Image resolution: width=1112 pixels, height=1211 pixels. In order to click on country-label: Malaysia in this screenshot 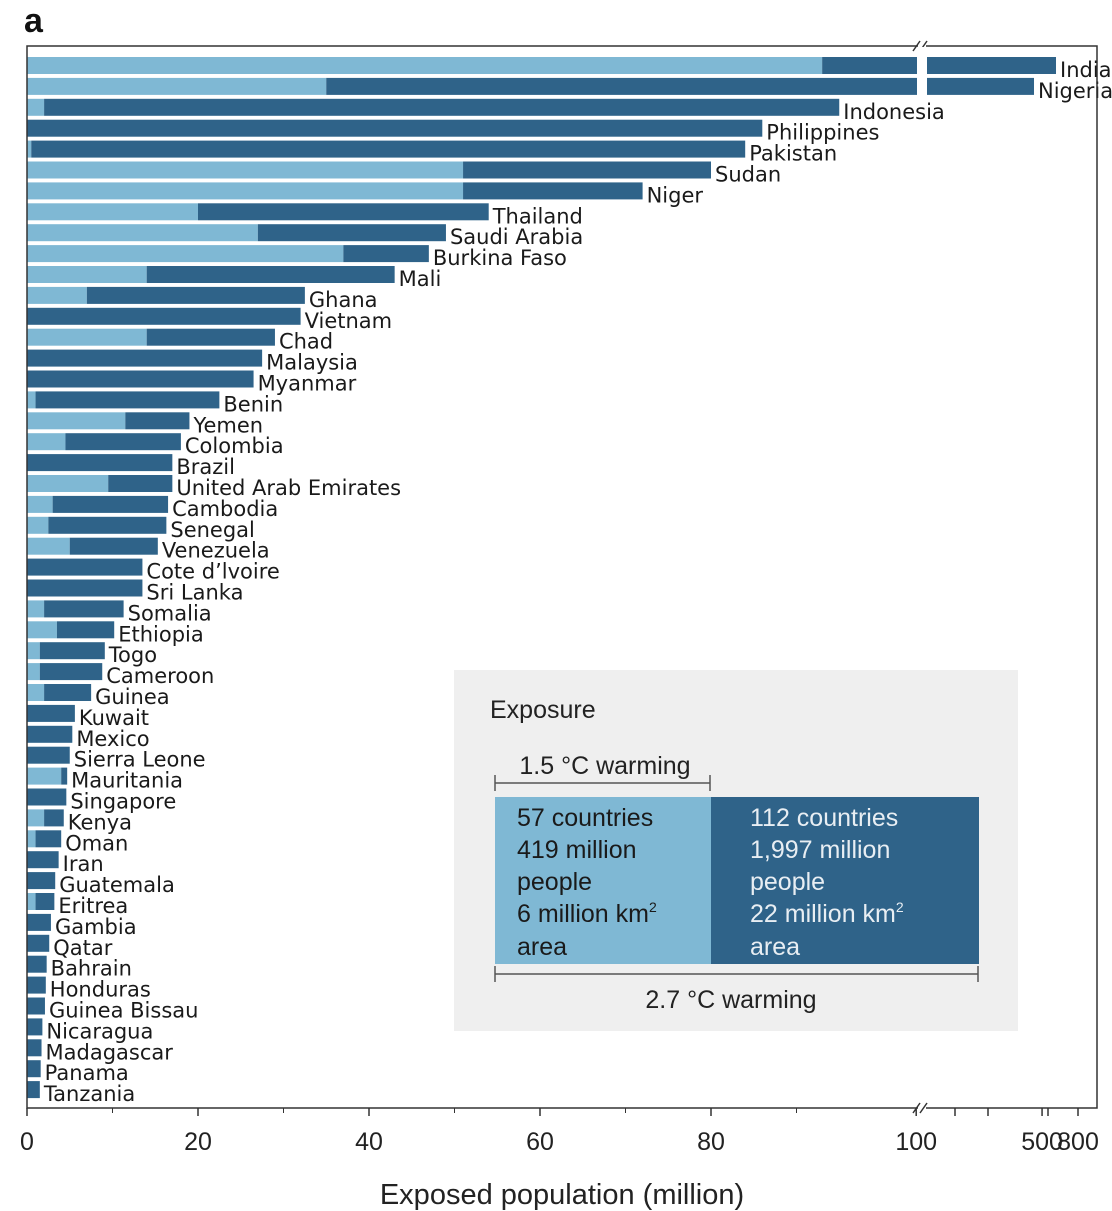, I will do `click(312, 363)`.